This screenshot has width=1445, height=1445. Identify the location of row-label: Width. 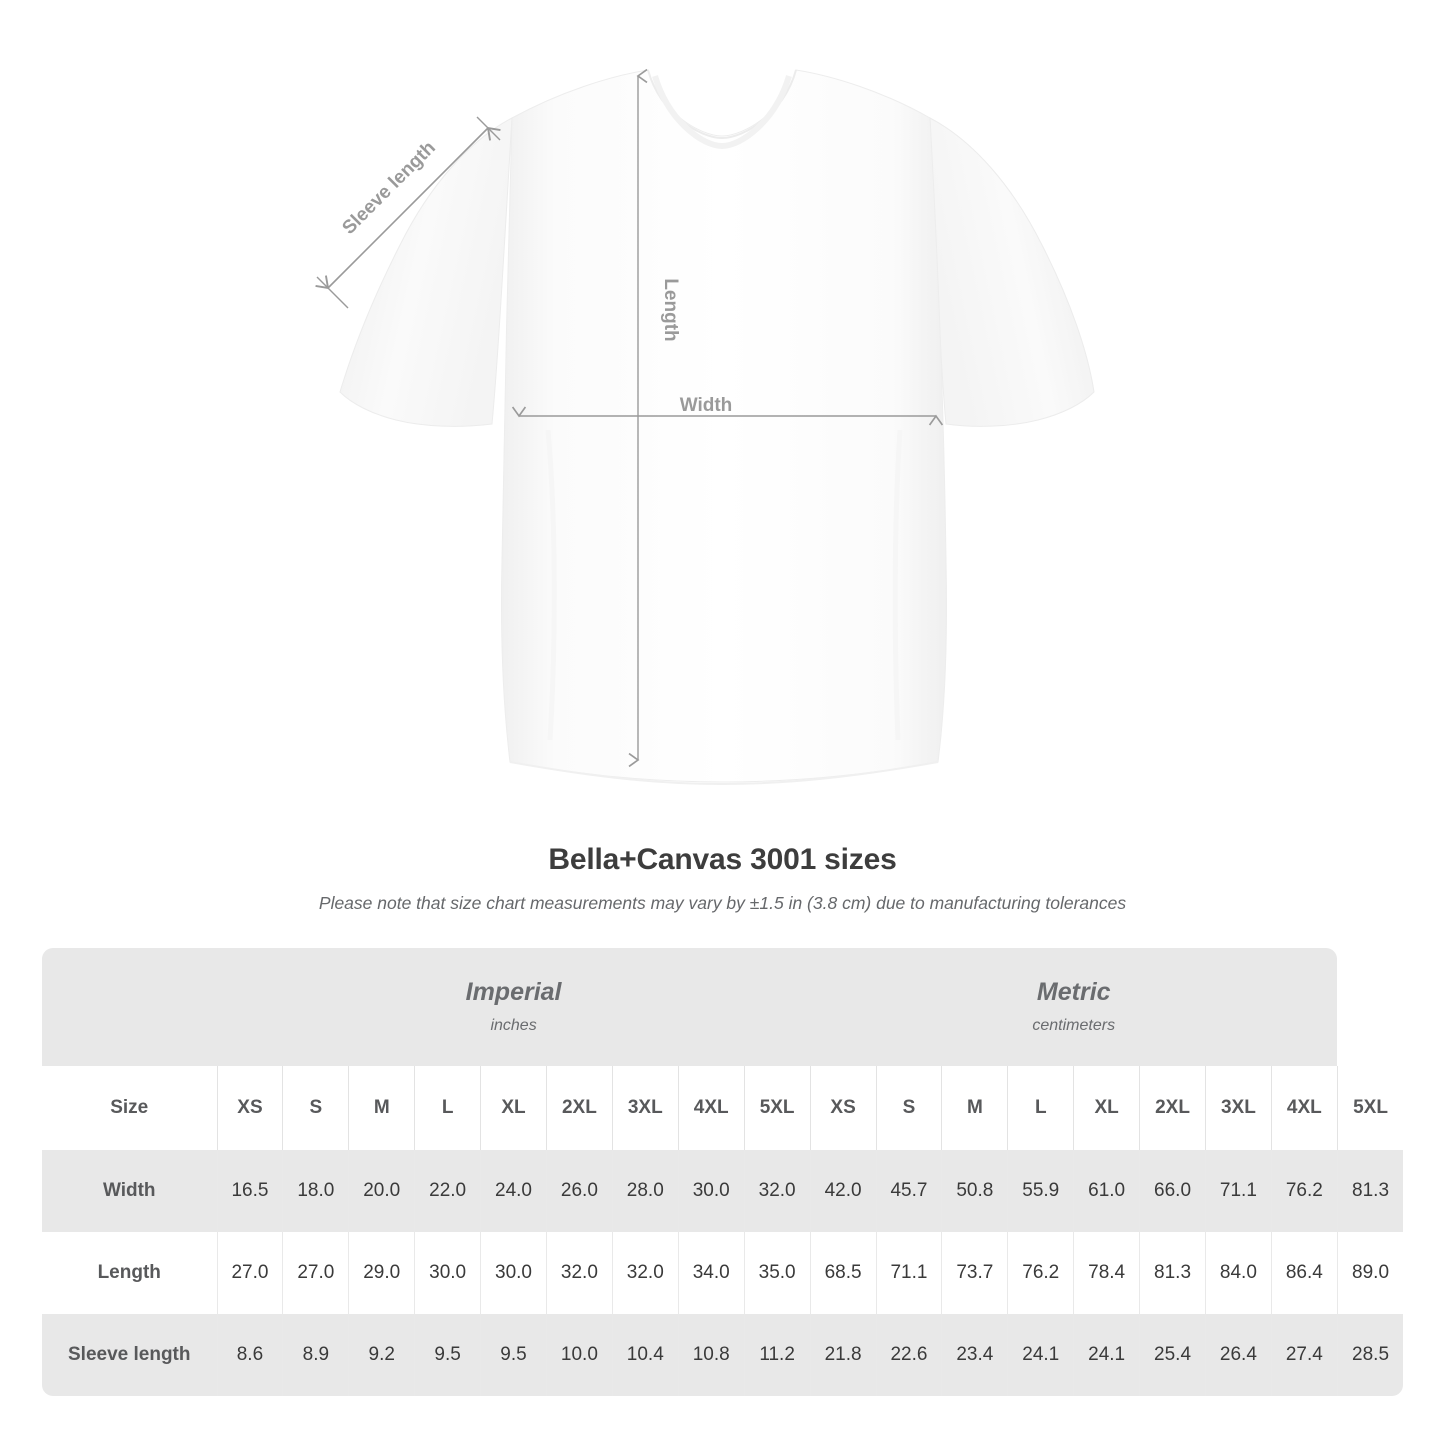
(129, 1191).